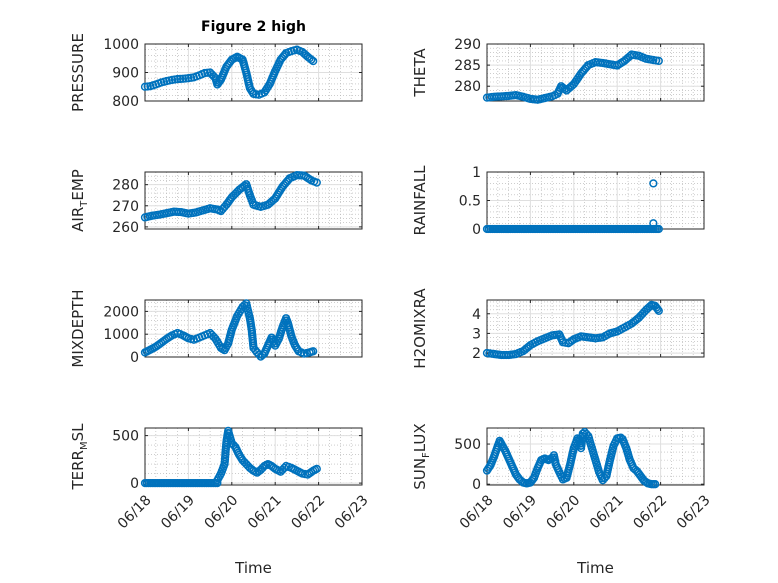  What do you see at coordinates (125, 102) in the screenshot?
I see `y-tick-label: 800` at bounding box center [125, 102].